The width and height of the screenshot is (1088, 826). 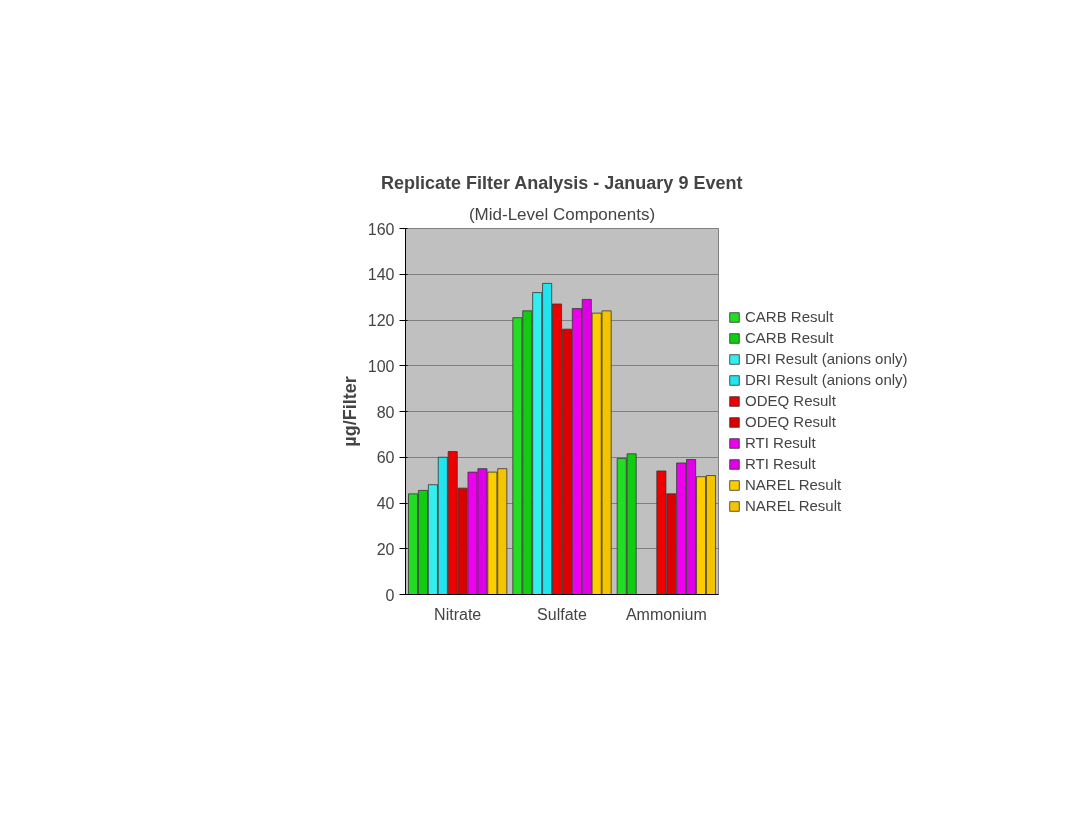 What do you see at coordinates (385, 549) in the screenshot?
I see `y-tick-label: 20` at bounding box center [385, 549].